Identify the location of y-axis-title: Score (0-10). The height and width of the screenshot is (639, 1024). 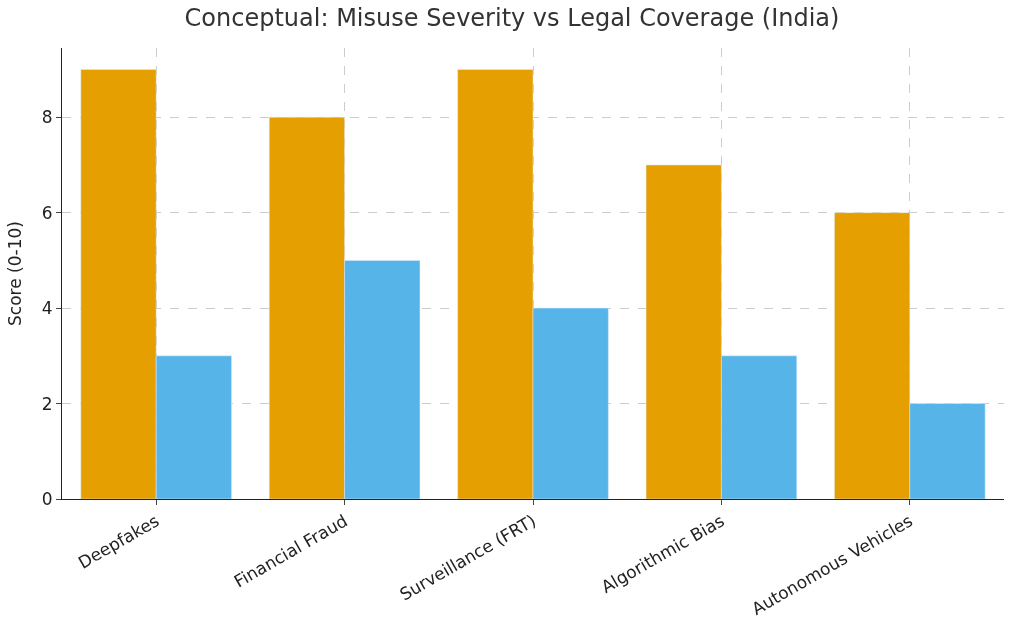
(15, 273).